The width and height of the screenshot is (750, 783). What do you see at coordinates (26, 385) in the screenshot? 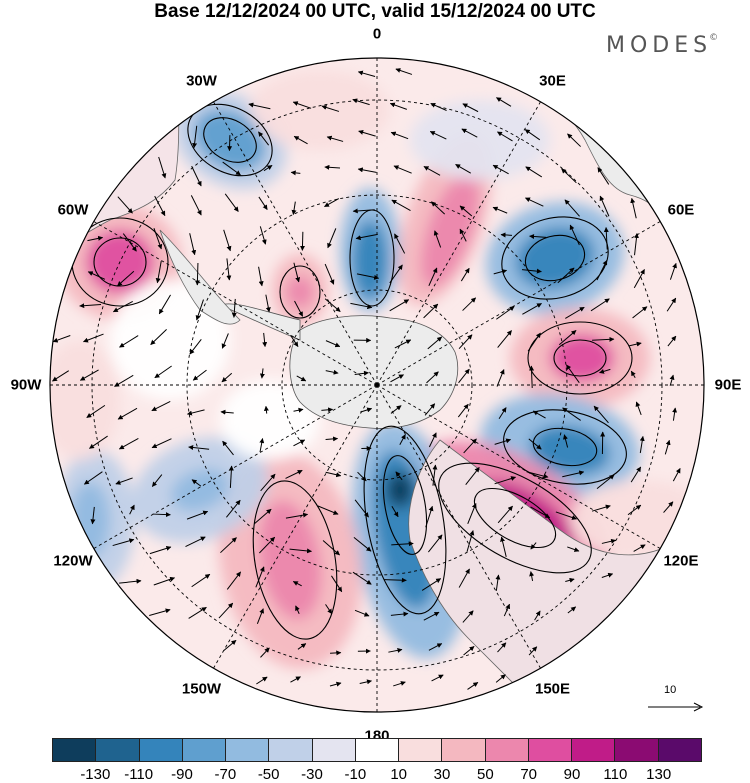
I see `longitude-label: 90W` at bounding box center [26, 385].